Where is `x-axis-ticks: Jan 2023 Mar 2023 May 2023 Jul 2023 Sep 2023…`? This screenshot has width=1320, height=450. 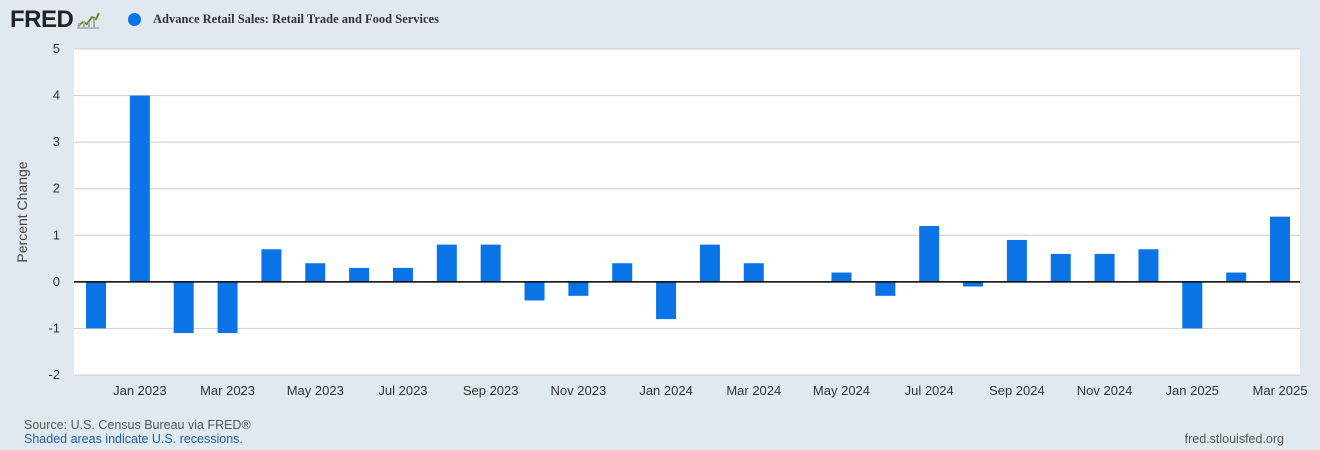
x-axis-ticks: Jan 2023 Mar 2023 May 2023 Jul 2023 Sep 2023… is located at coordinates (710, 390).